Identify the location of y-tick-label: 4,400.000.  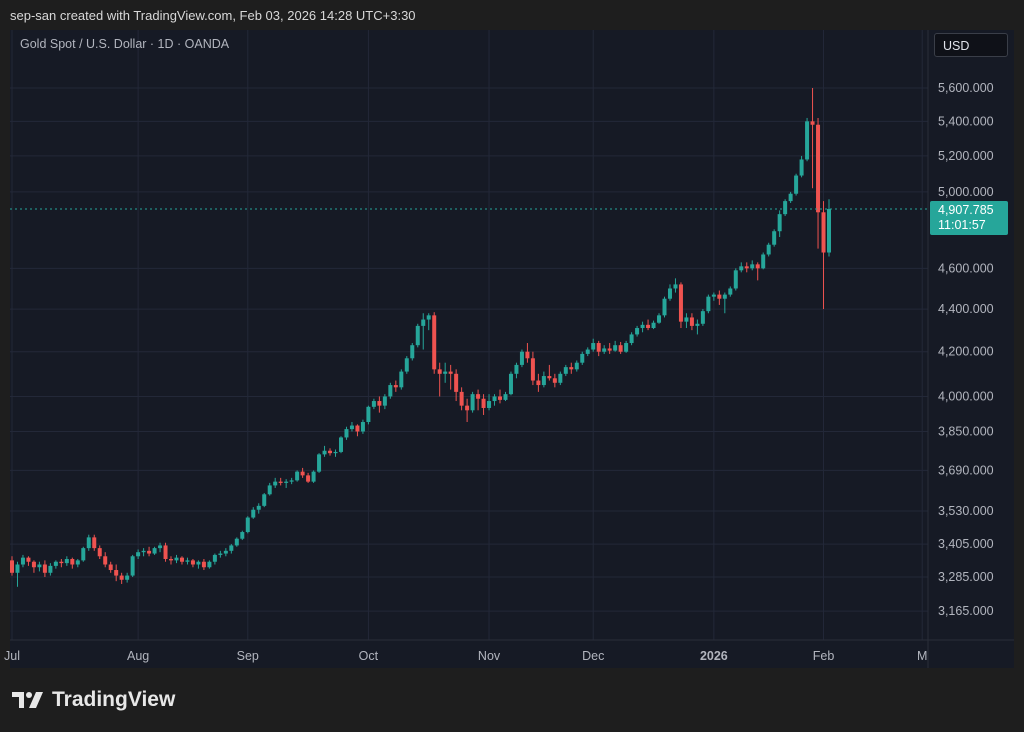
(966, 309).